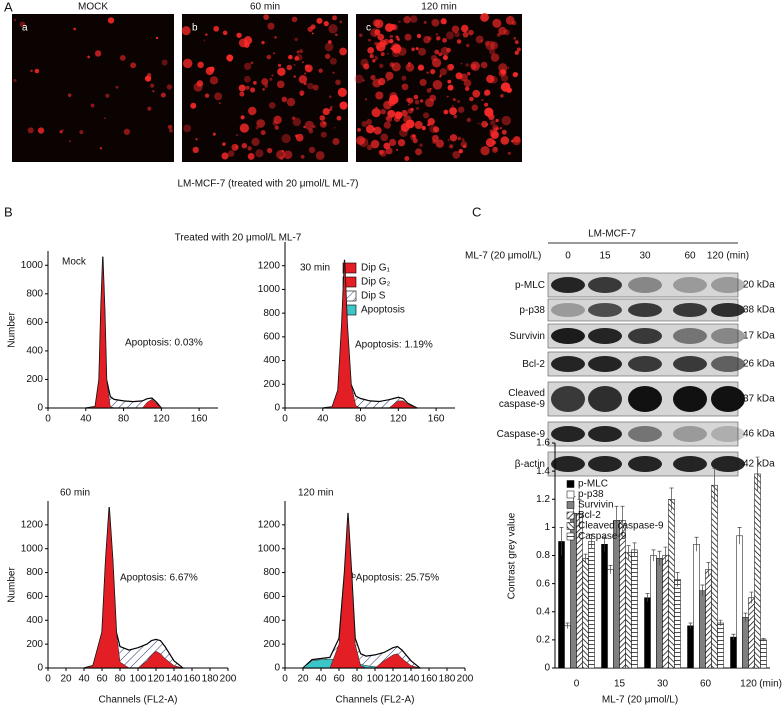 The width and height of the screenshot is (784, 708). What do you see at coordinates (759, 285) in the screenshot?
I see `band-size: 20 kDa` at bounding box center [759, 285].